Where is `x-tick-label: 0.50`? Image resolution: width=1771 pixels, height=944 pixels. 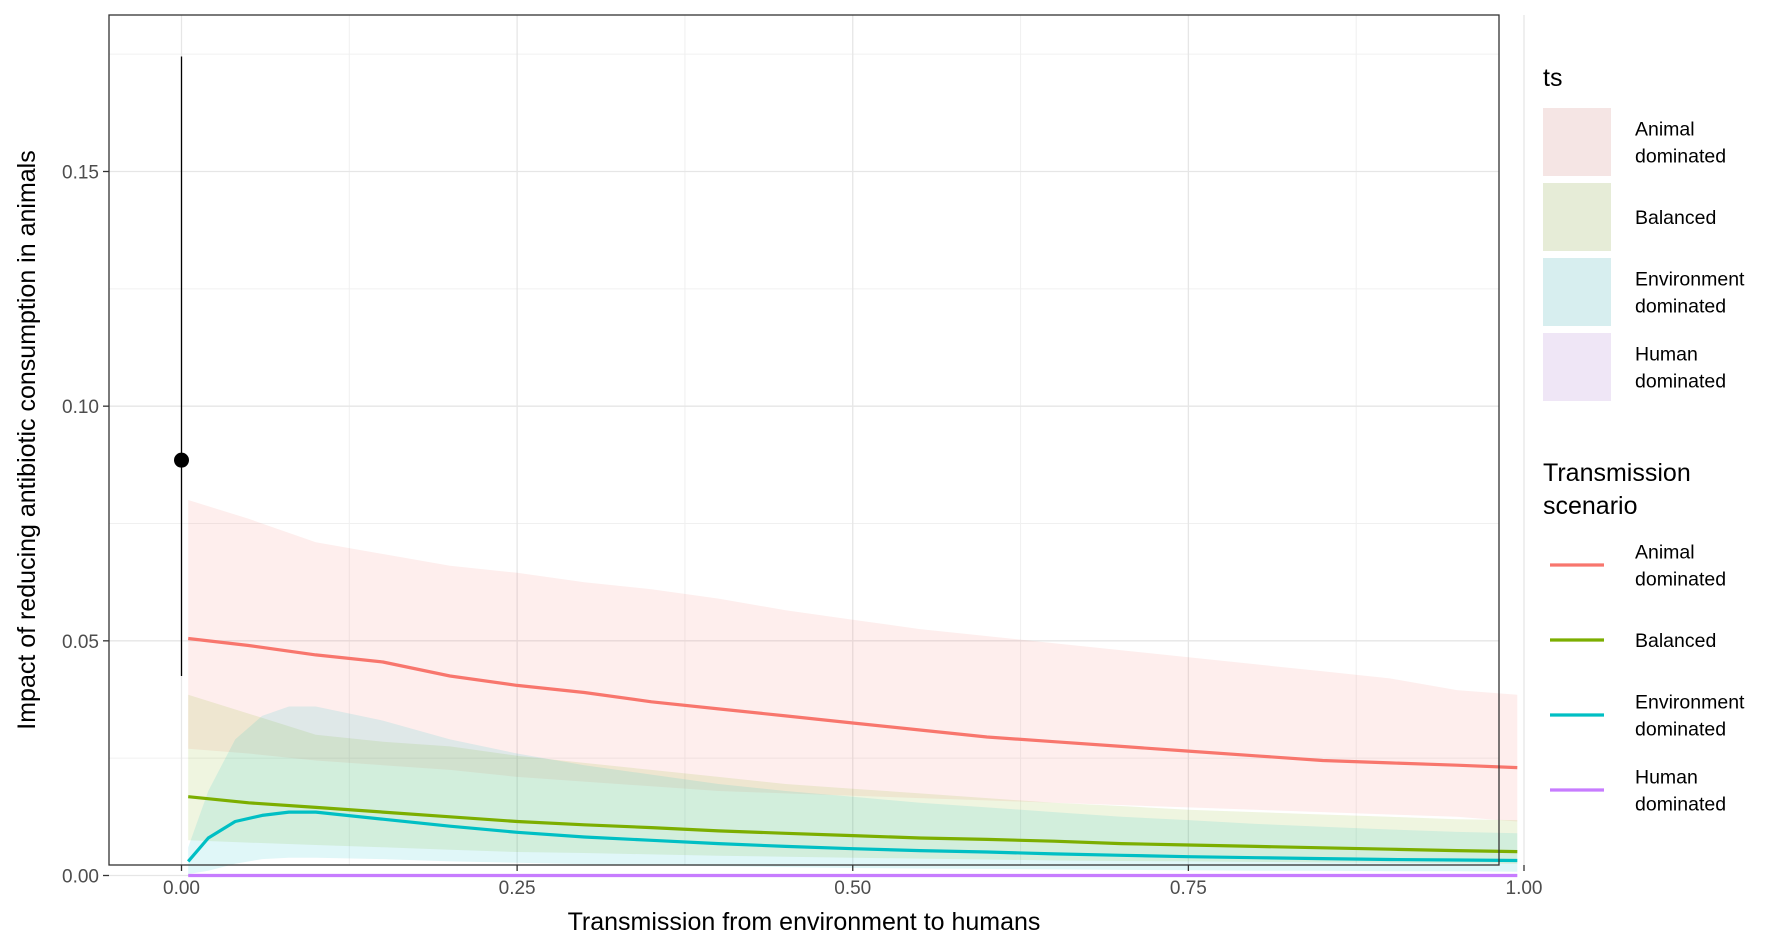
x-tick-label: 0.50 is located at coordinates (852, 888).